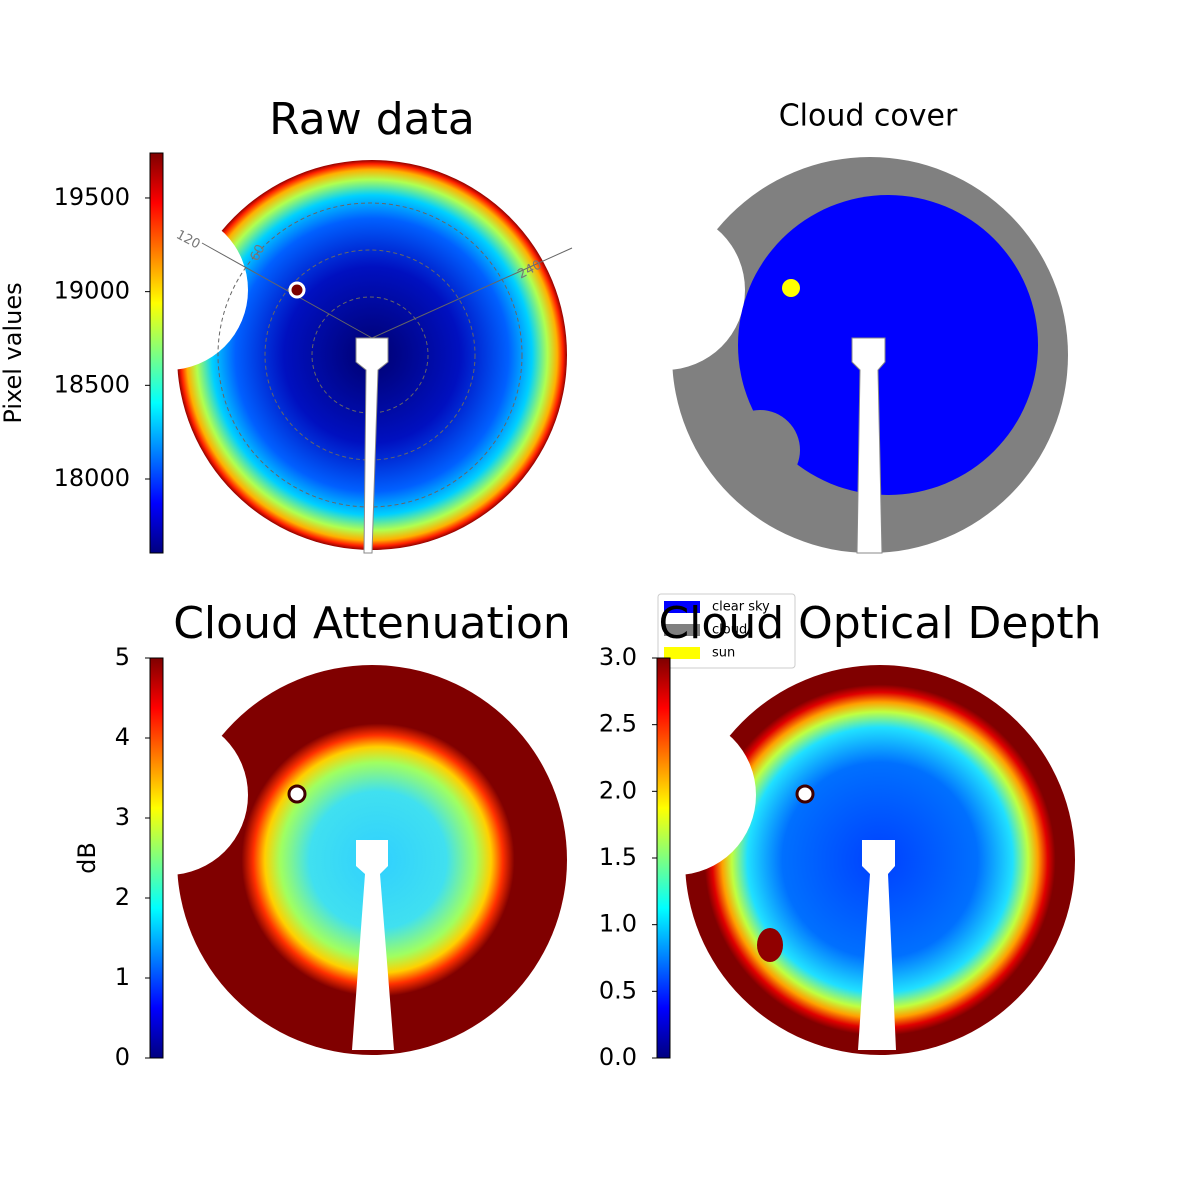 The height and width of the screenshot is (1200, 1200). I want to click on legend-label: sun, so click(723, 653).